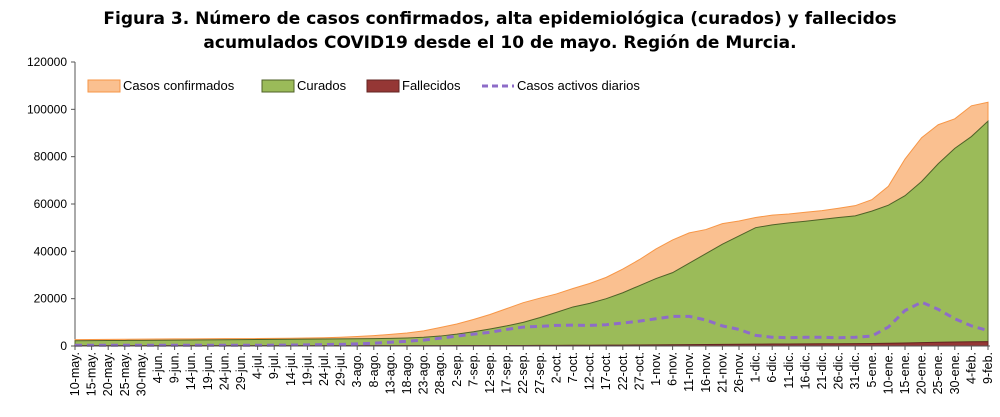 The height and width of the screenshot is (417, 1000). Describe the element at coordinates (789, 370) in the screenshot. I see `x-tick-label: 11-dic.` at that location.